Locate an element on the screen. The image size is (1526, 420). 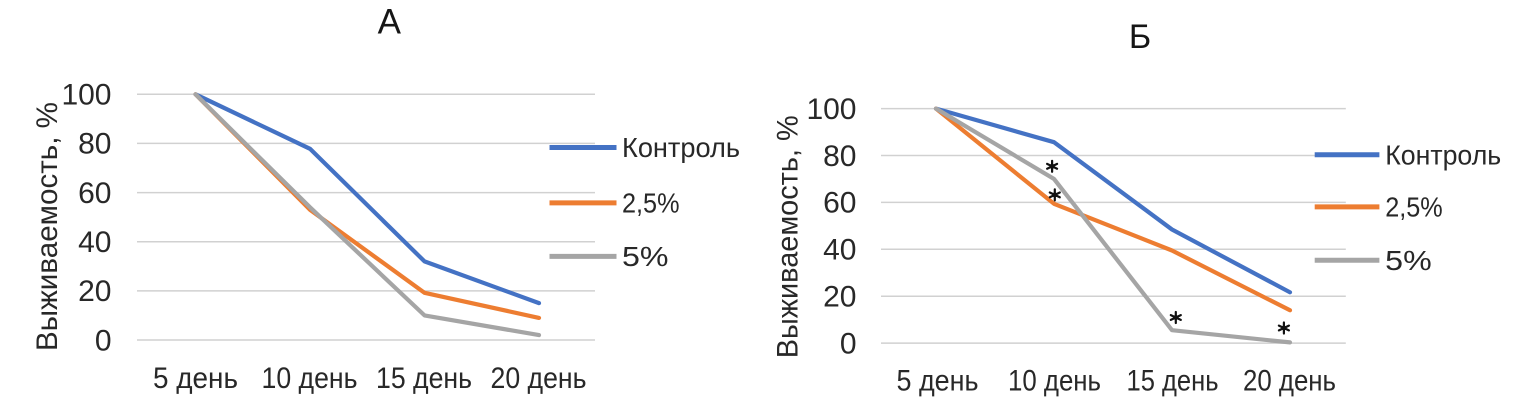
svg-text: Б is located at coordinates (1140, 37).